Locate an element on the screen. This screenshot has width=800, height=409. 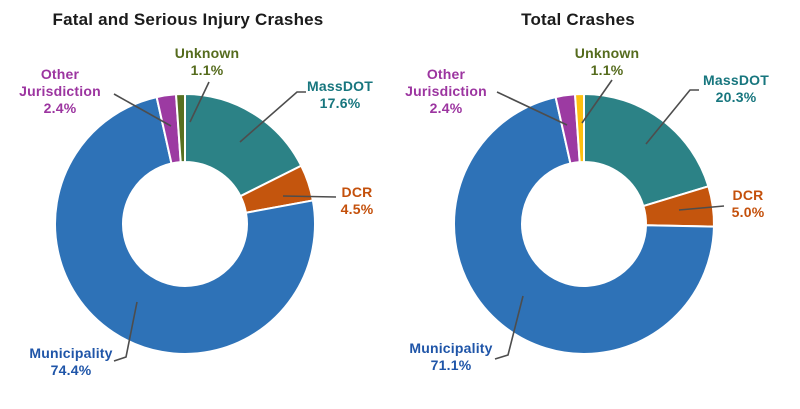
slice-label-municipality-right: Municipality 71.1% is located at coordinates (450, 357).